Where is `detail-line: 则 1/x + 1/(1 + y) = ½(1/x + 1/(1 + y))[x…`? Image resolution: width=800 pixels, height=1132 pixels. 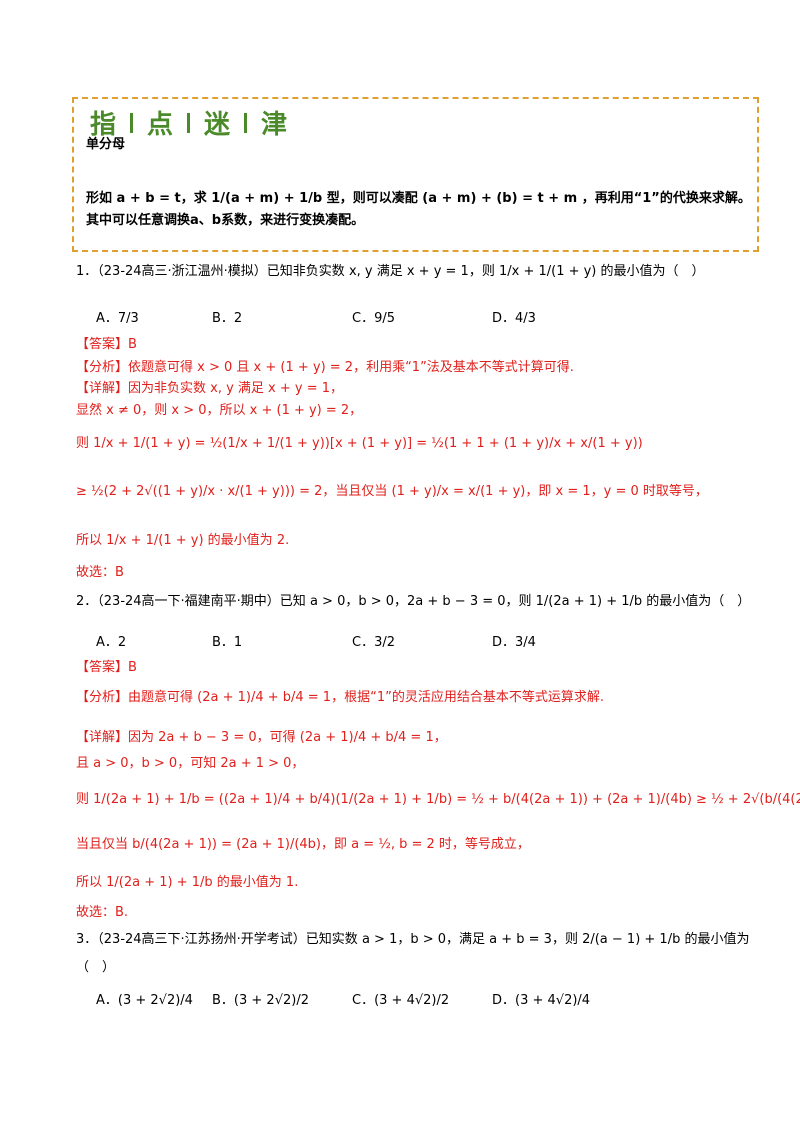 detail-line: 则 1/x + 1/(1 + y) = ½(1/x + 1/(1 + y))[x… is located at coordinates (359, 443).